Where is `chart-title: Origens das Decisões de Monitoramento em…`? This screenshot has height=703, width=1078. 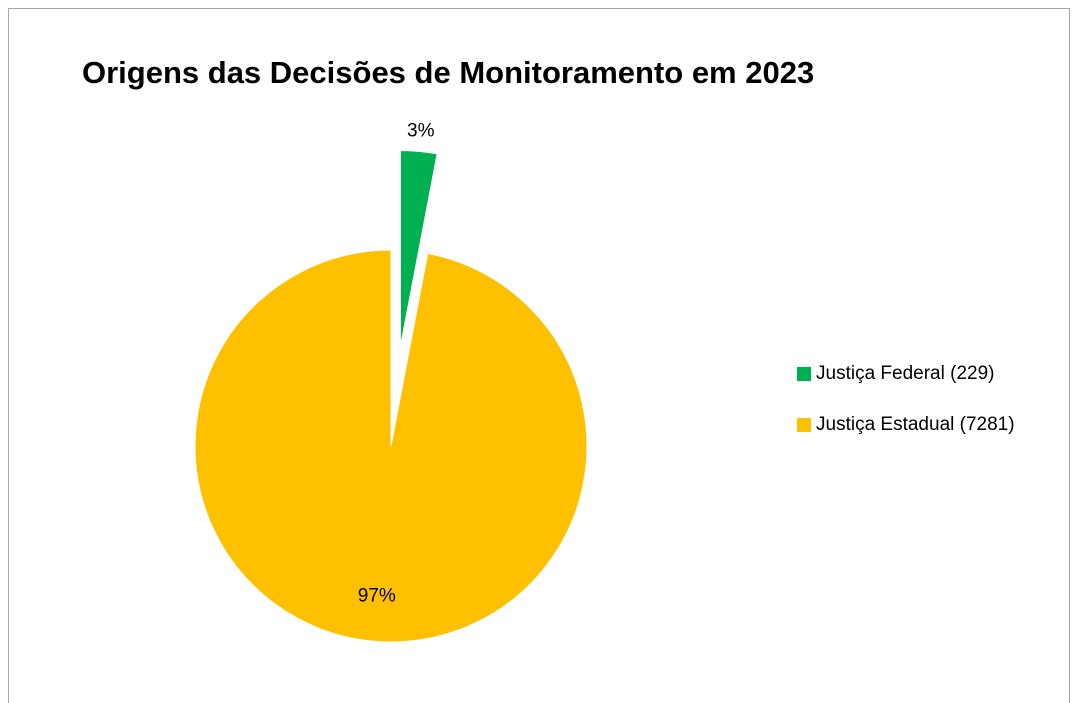
chart-title: Origens das Decisões de Monitoramento em… is located at coordinates (448, 72).